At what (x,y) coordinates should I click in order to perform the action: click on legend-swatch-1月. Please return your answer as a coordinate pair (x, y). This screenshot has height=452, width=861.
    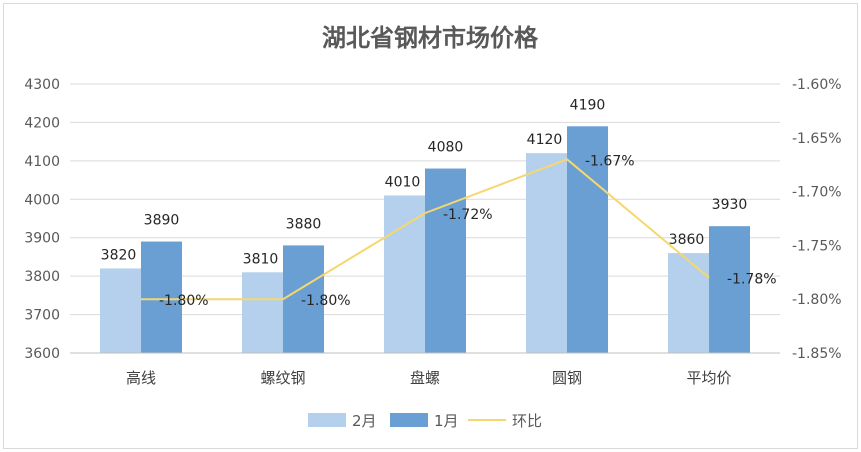
    Looking at the image, I should click on (409, 420).